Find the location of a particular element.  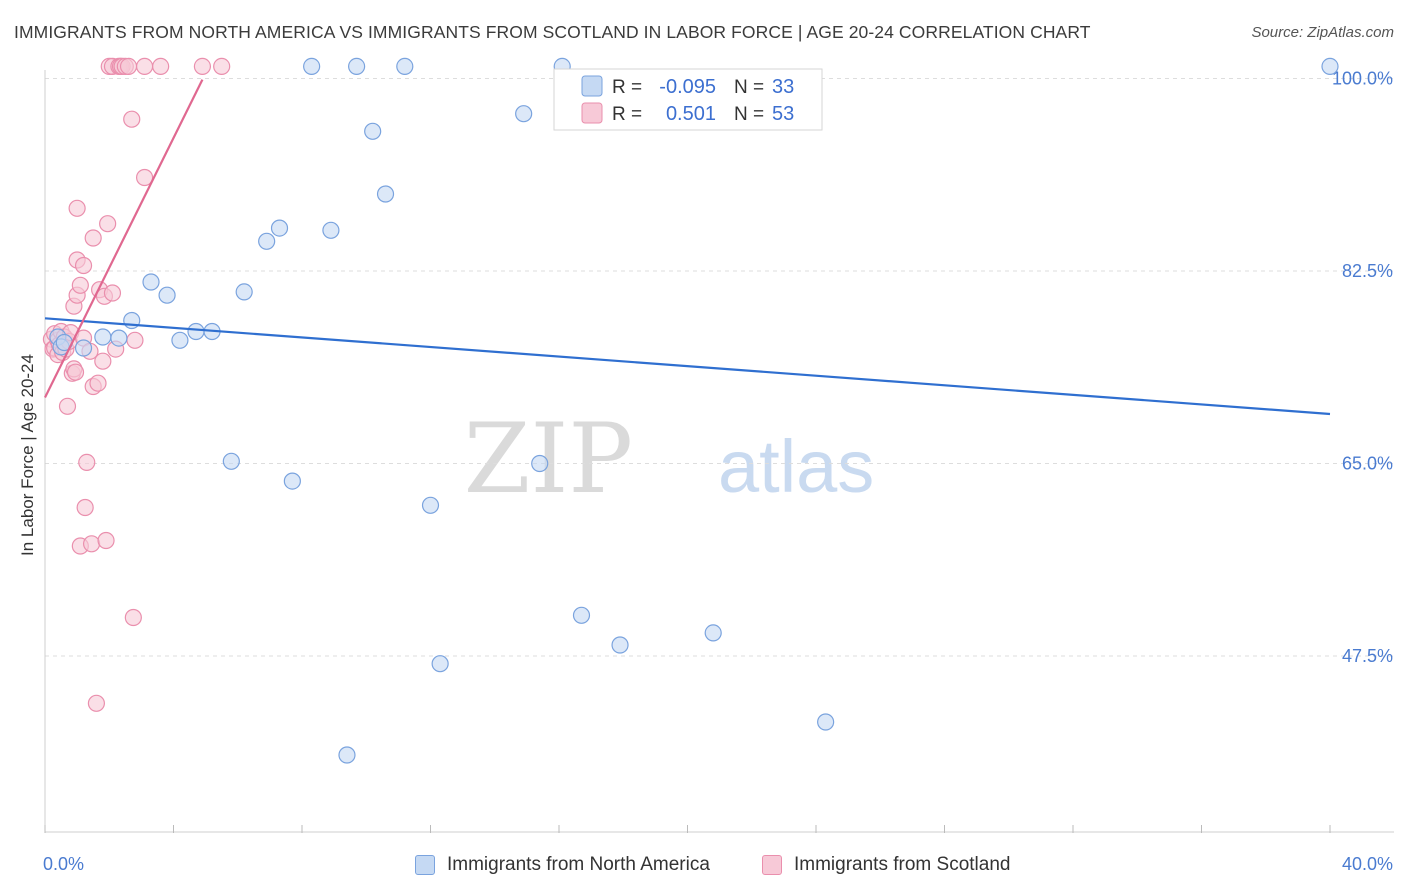

trendline-scotland is located at coordinates (124, 238).